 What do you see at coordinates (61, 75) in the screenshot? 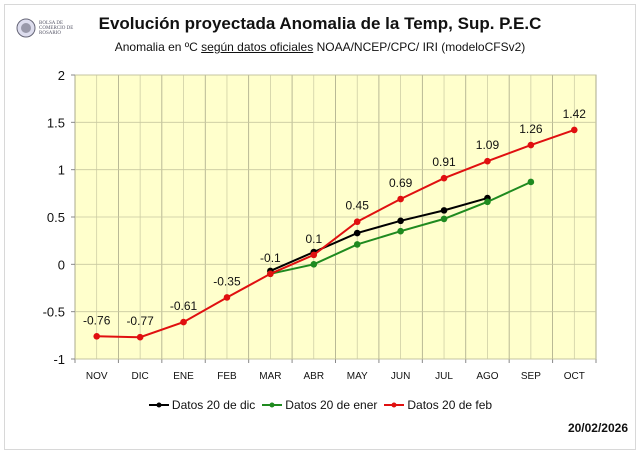
I see `y-tick-label: 2` at bounding box center [61, 75].